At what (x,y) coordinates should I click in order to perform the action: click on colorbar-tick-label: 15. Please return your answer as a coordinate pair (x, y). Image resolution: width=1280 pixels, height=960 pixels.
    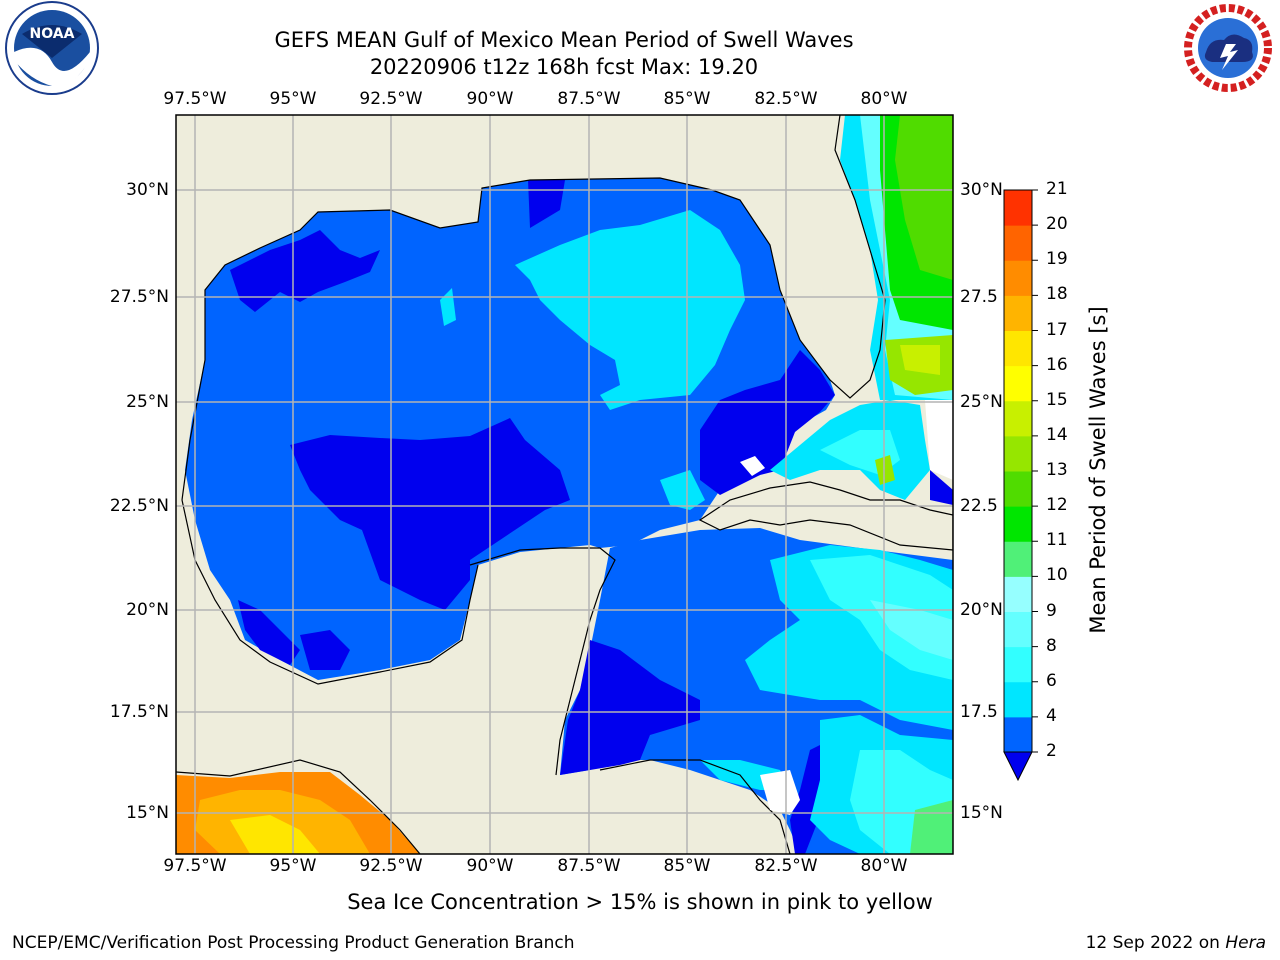
    Looking at the image, I should click on (1057, 399).